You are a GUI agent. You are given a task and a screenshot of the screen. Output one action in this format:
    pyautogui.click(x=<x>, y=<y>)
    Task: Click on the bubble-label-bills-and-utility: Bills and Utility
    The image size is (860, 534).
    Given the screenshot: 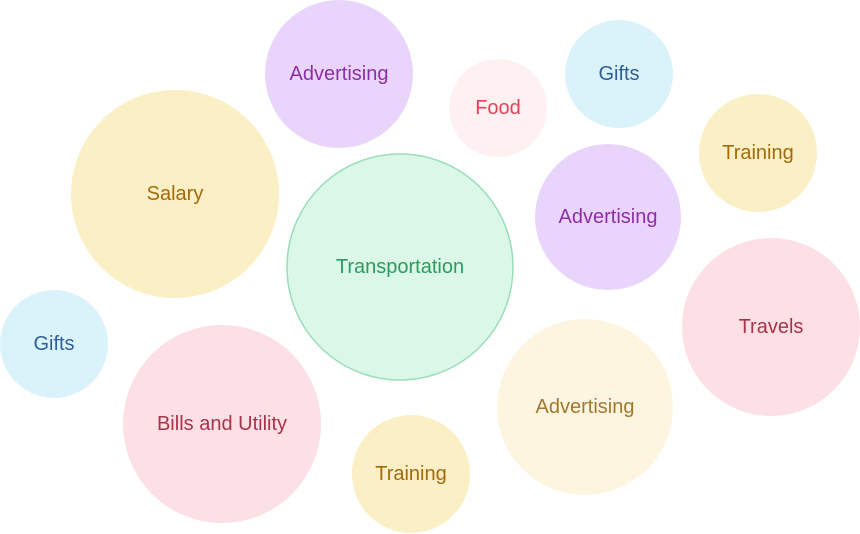 What is the action you would take?
    pyautogui.click(x=222, y=424)
    